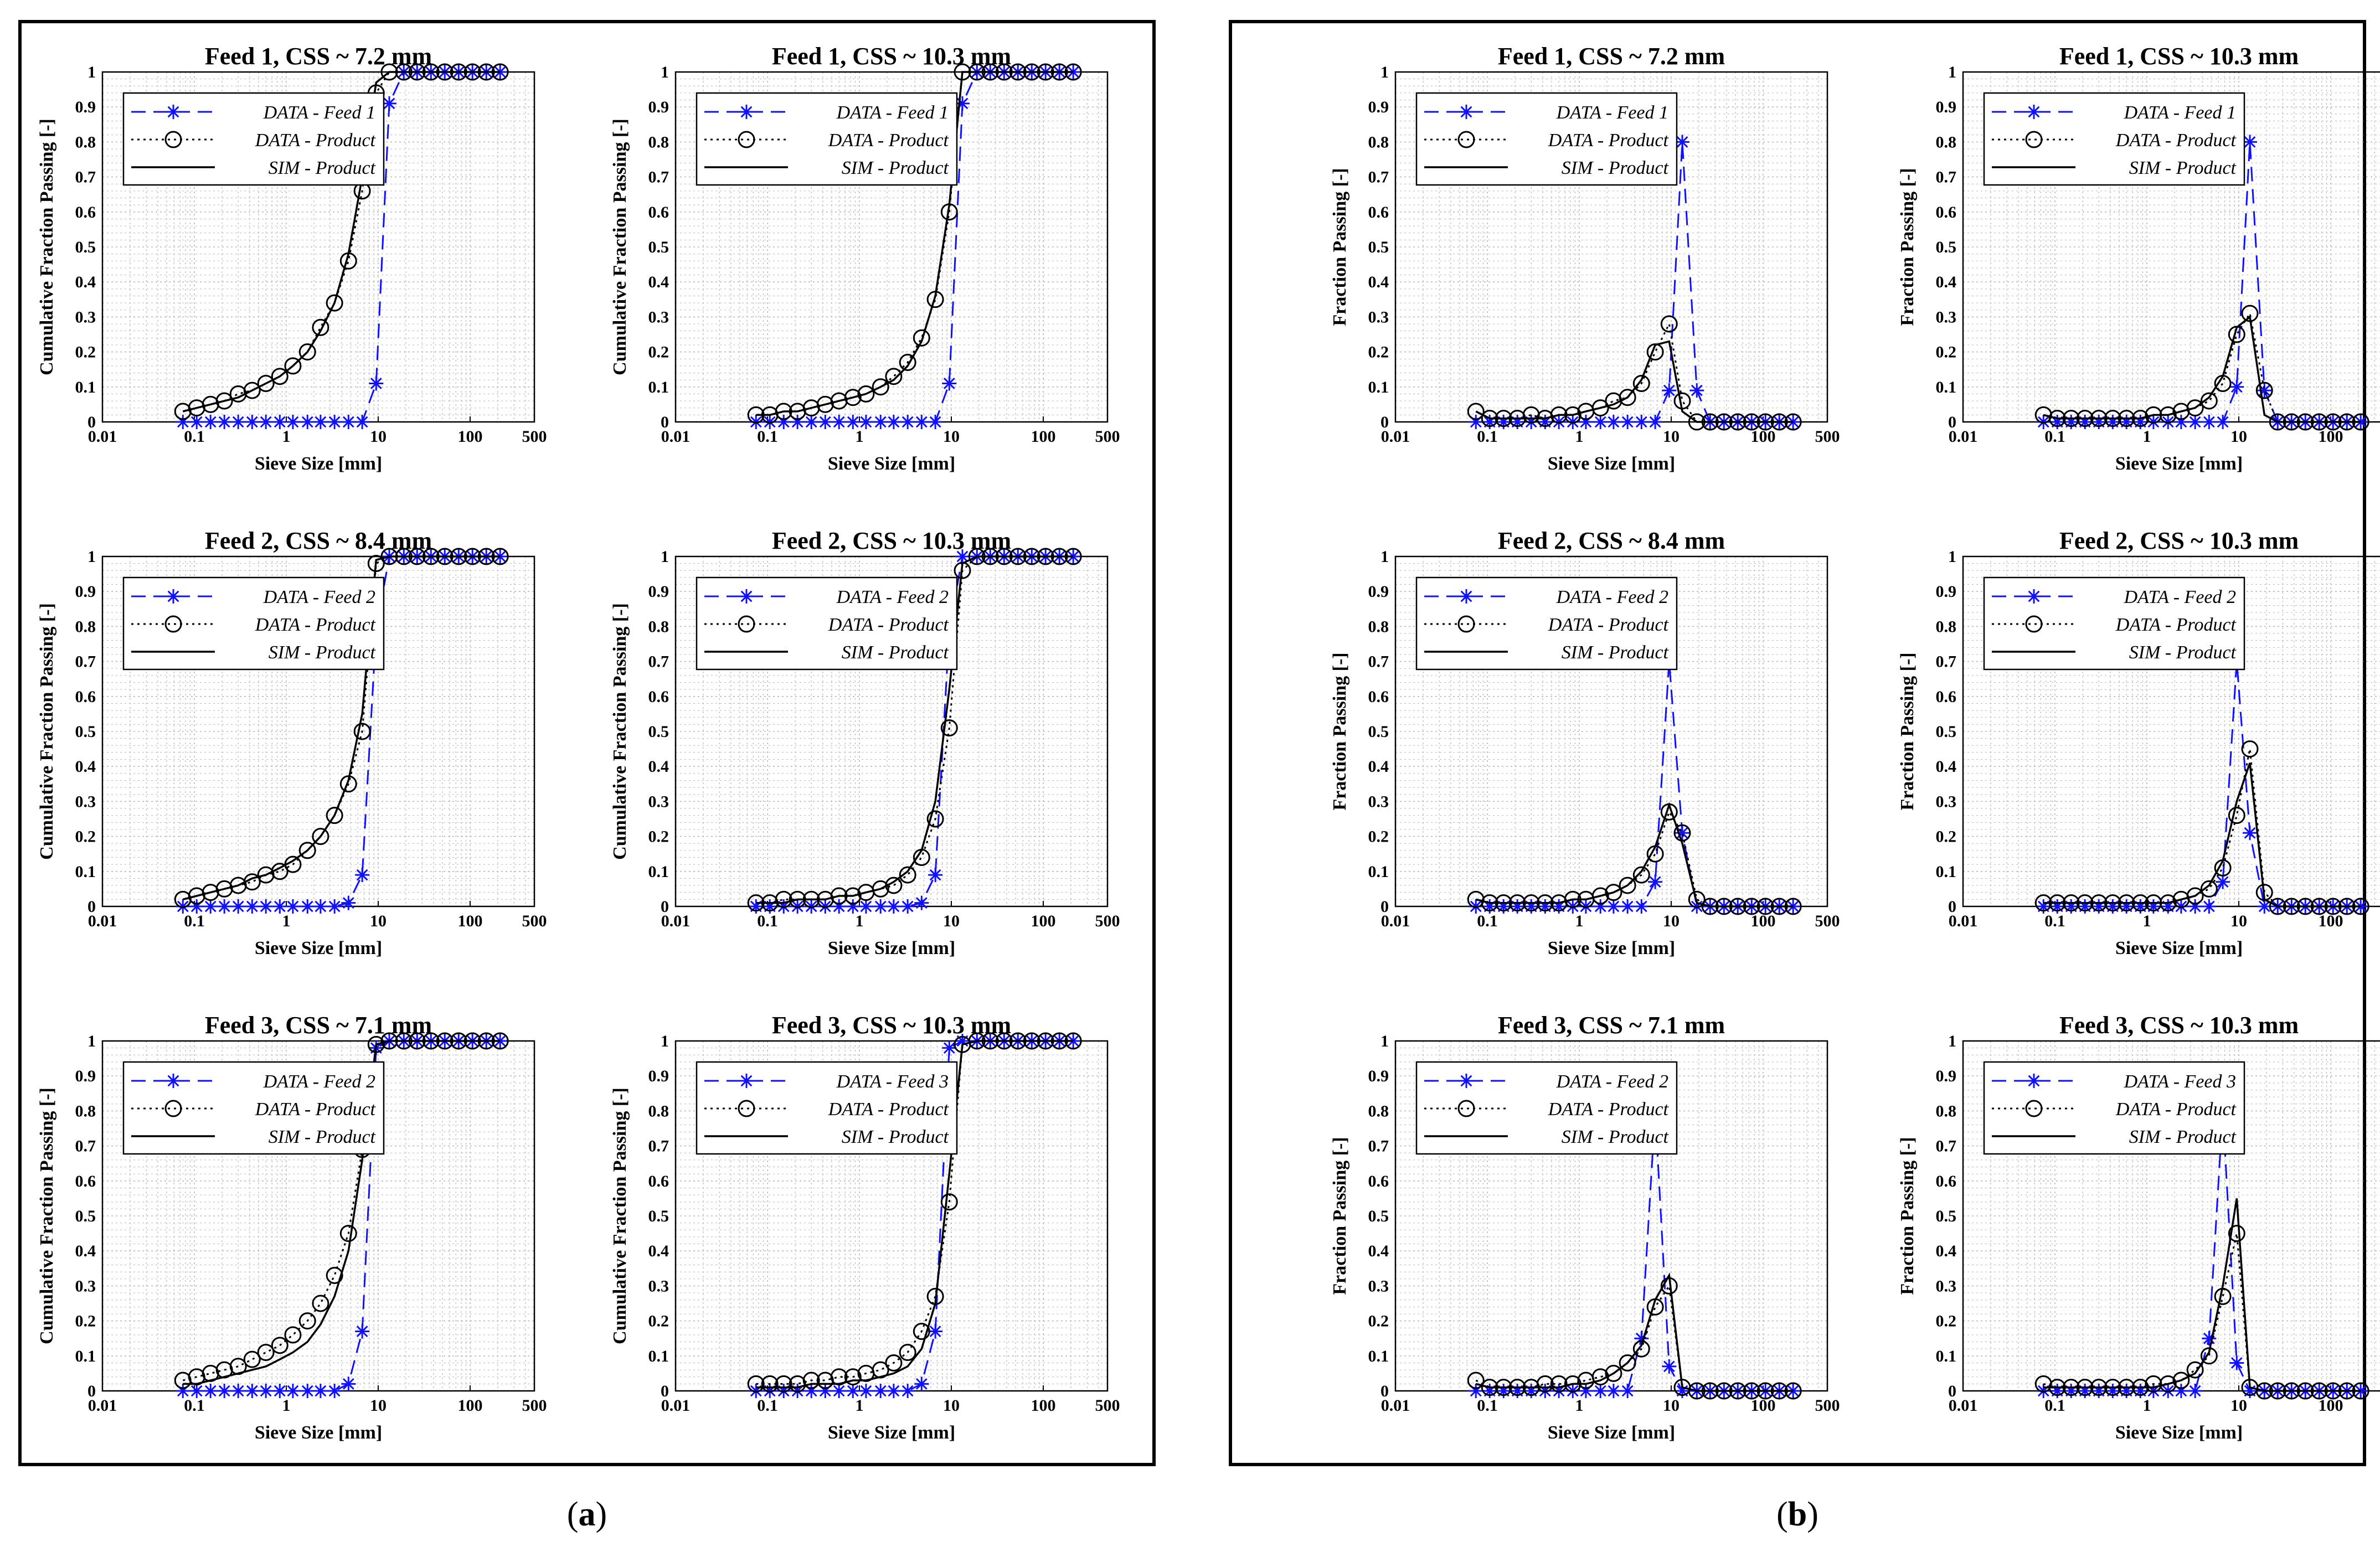 The width and height of the screenshot is (2380, 1557). What do you see at coordinates (254, 139) in the screenshot?
I see `legend: DATA - Feed 1 DATA - Product SIM - Product` at bounding box center [254, 139].